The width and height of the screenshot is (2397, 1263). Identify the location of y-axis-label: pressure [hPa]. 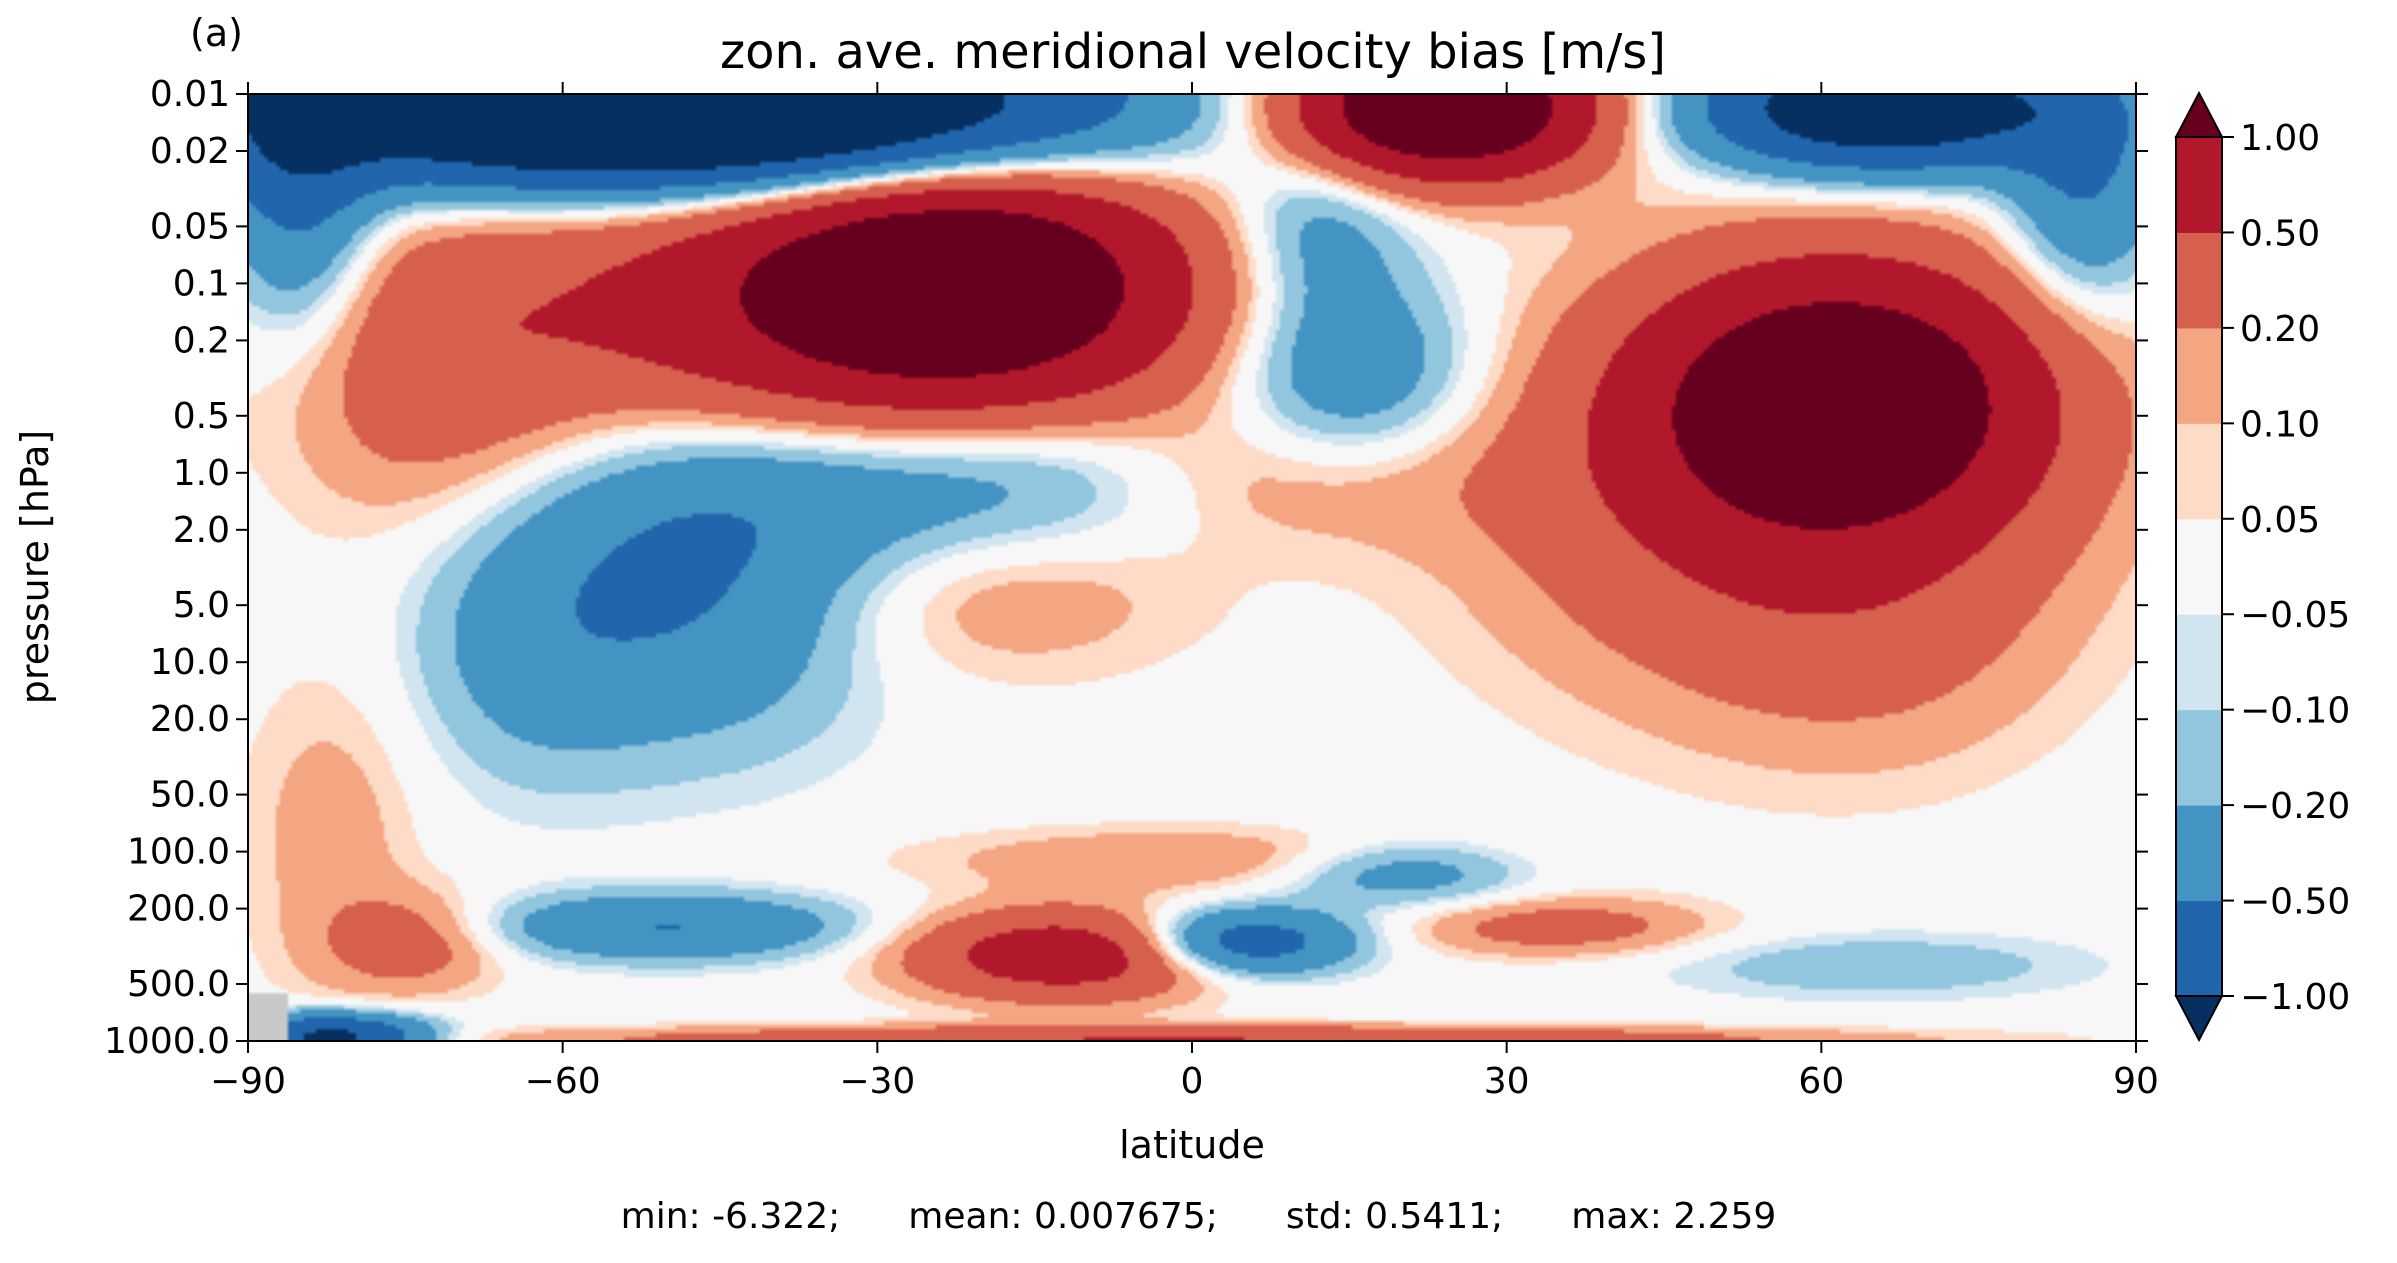
(35, 567).